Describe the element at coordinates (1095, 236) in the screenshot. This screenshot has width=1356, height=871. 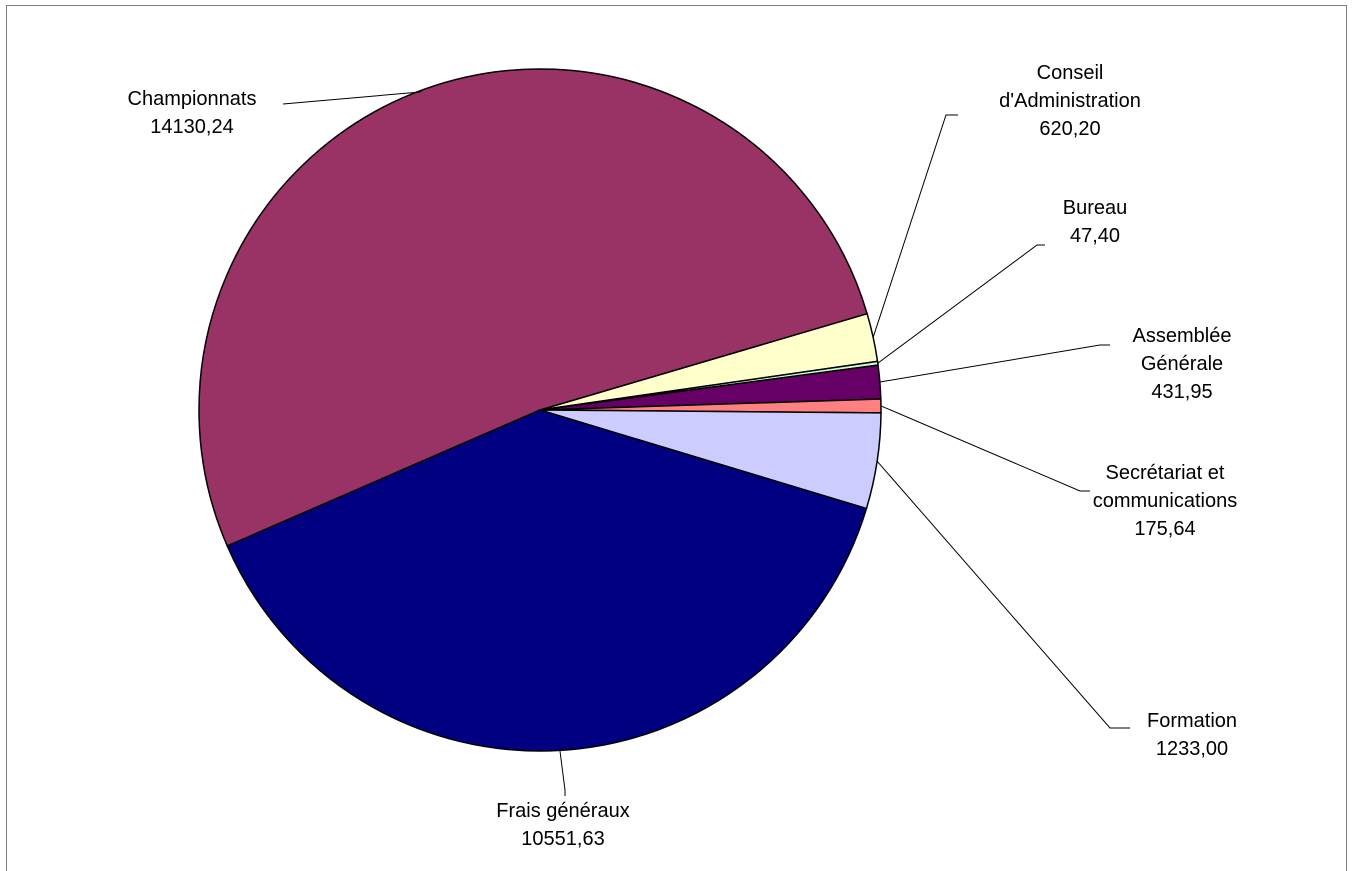
I see `slice-value-label: 47,40` at that location.